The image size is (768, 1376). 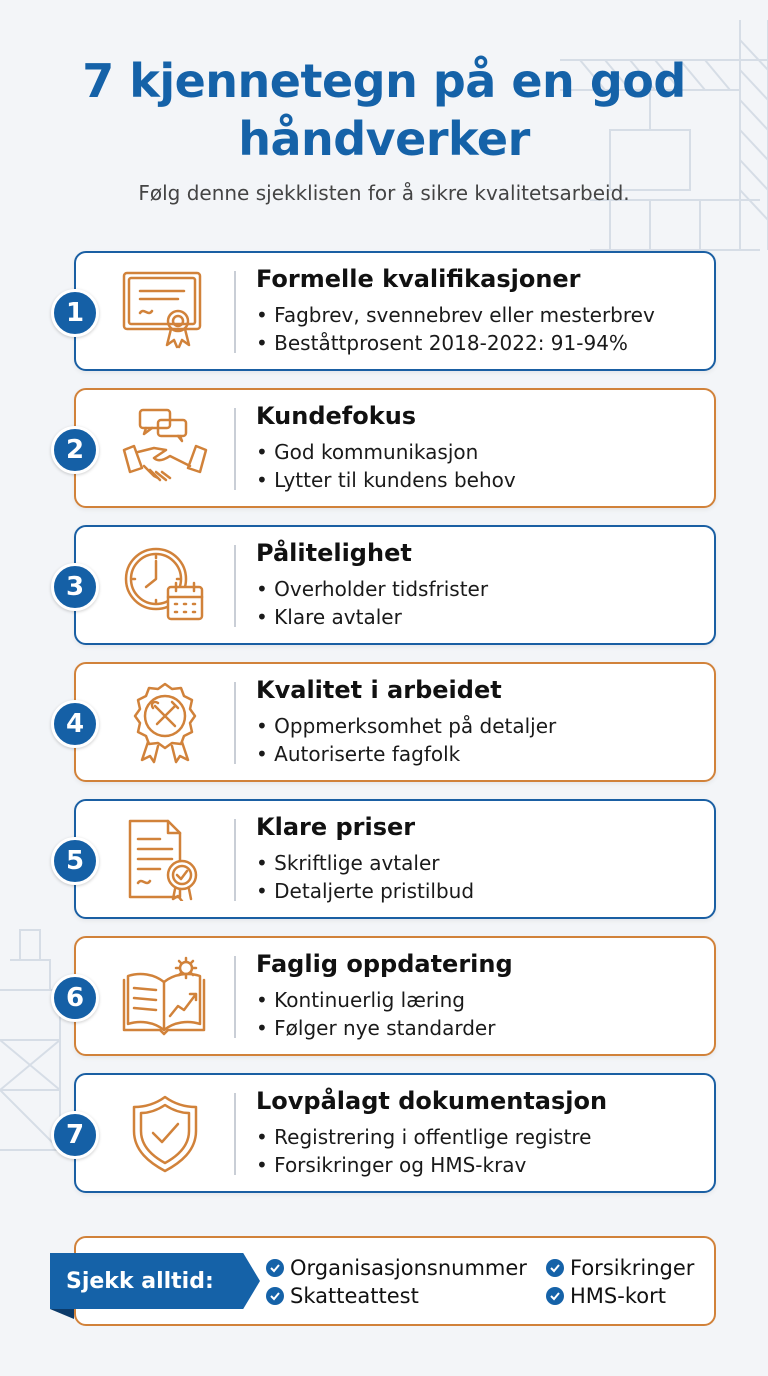 I want to click on card-heading: Kundefokus, so click(x=336, y=416).